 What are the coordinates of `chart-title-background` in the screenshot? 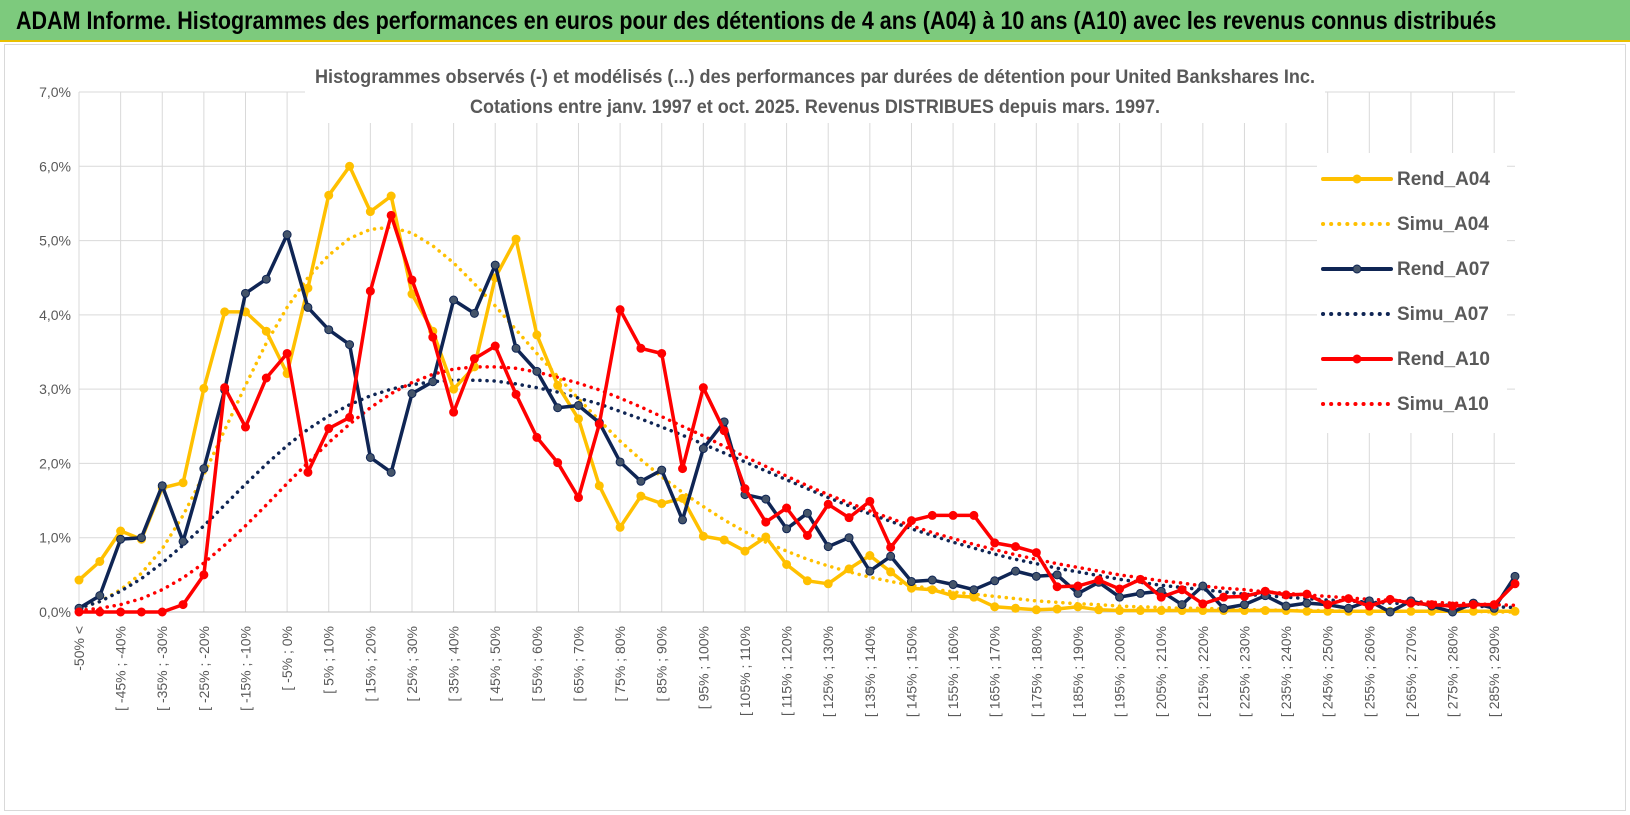 It's located at (815, 91).